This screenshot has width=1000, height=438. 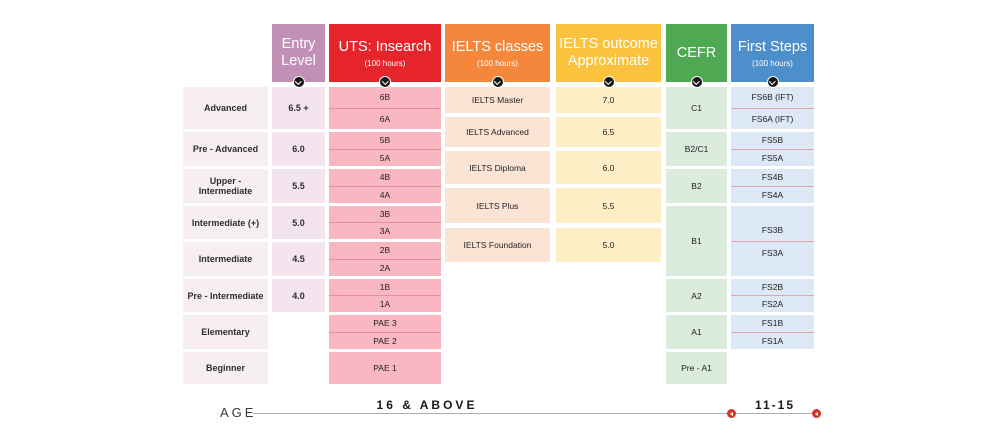 I want to click on ielts-class-cell: IELTS Foundation, so click(x=497, y=245).